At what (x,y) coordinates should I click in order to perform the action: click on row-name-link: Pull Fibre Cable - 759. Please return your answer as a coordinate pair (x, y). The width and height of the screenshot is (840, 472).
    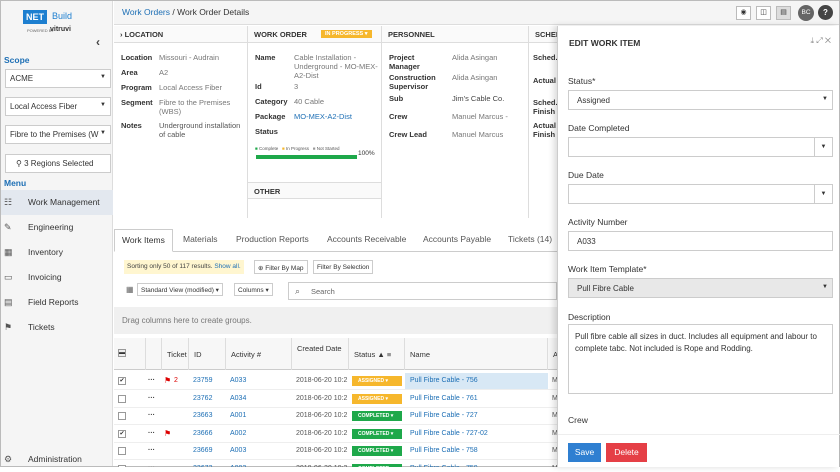
    Looking at the image, I should click on (476, 464).